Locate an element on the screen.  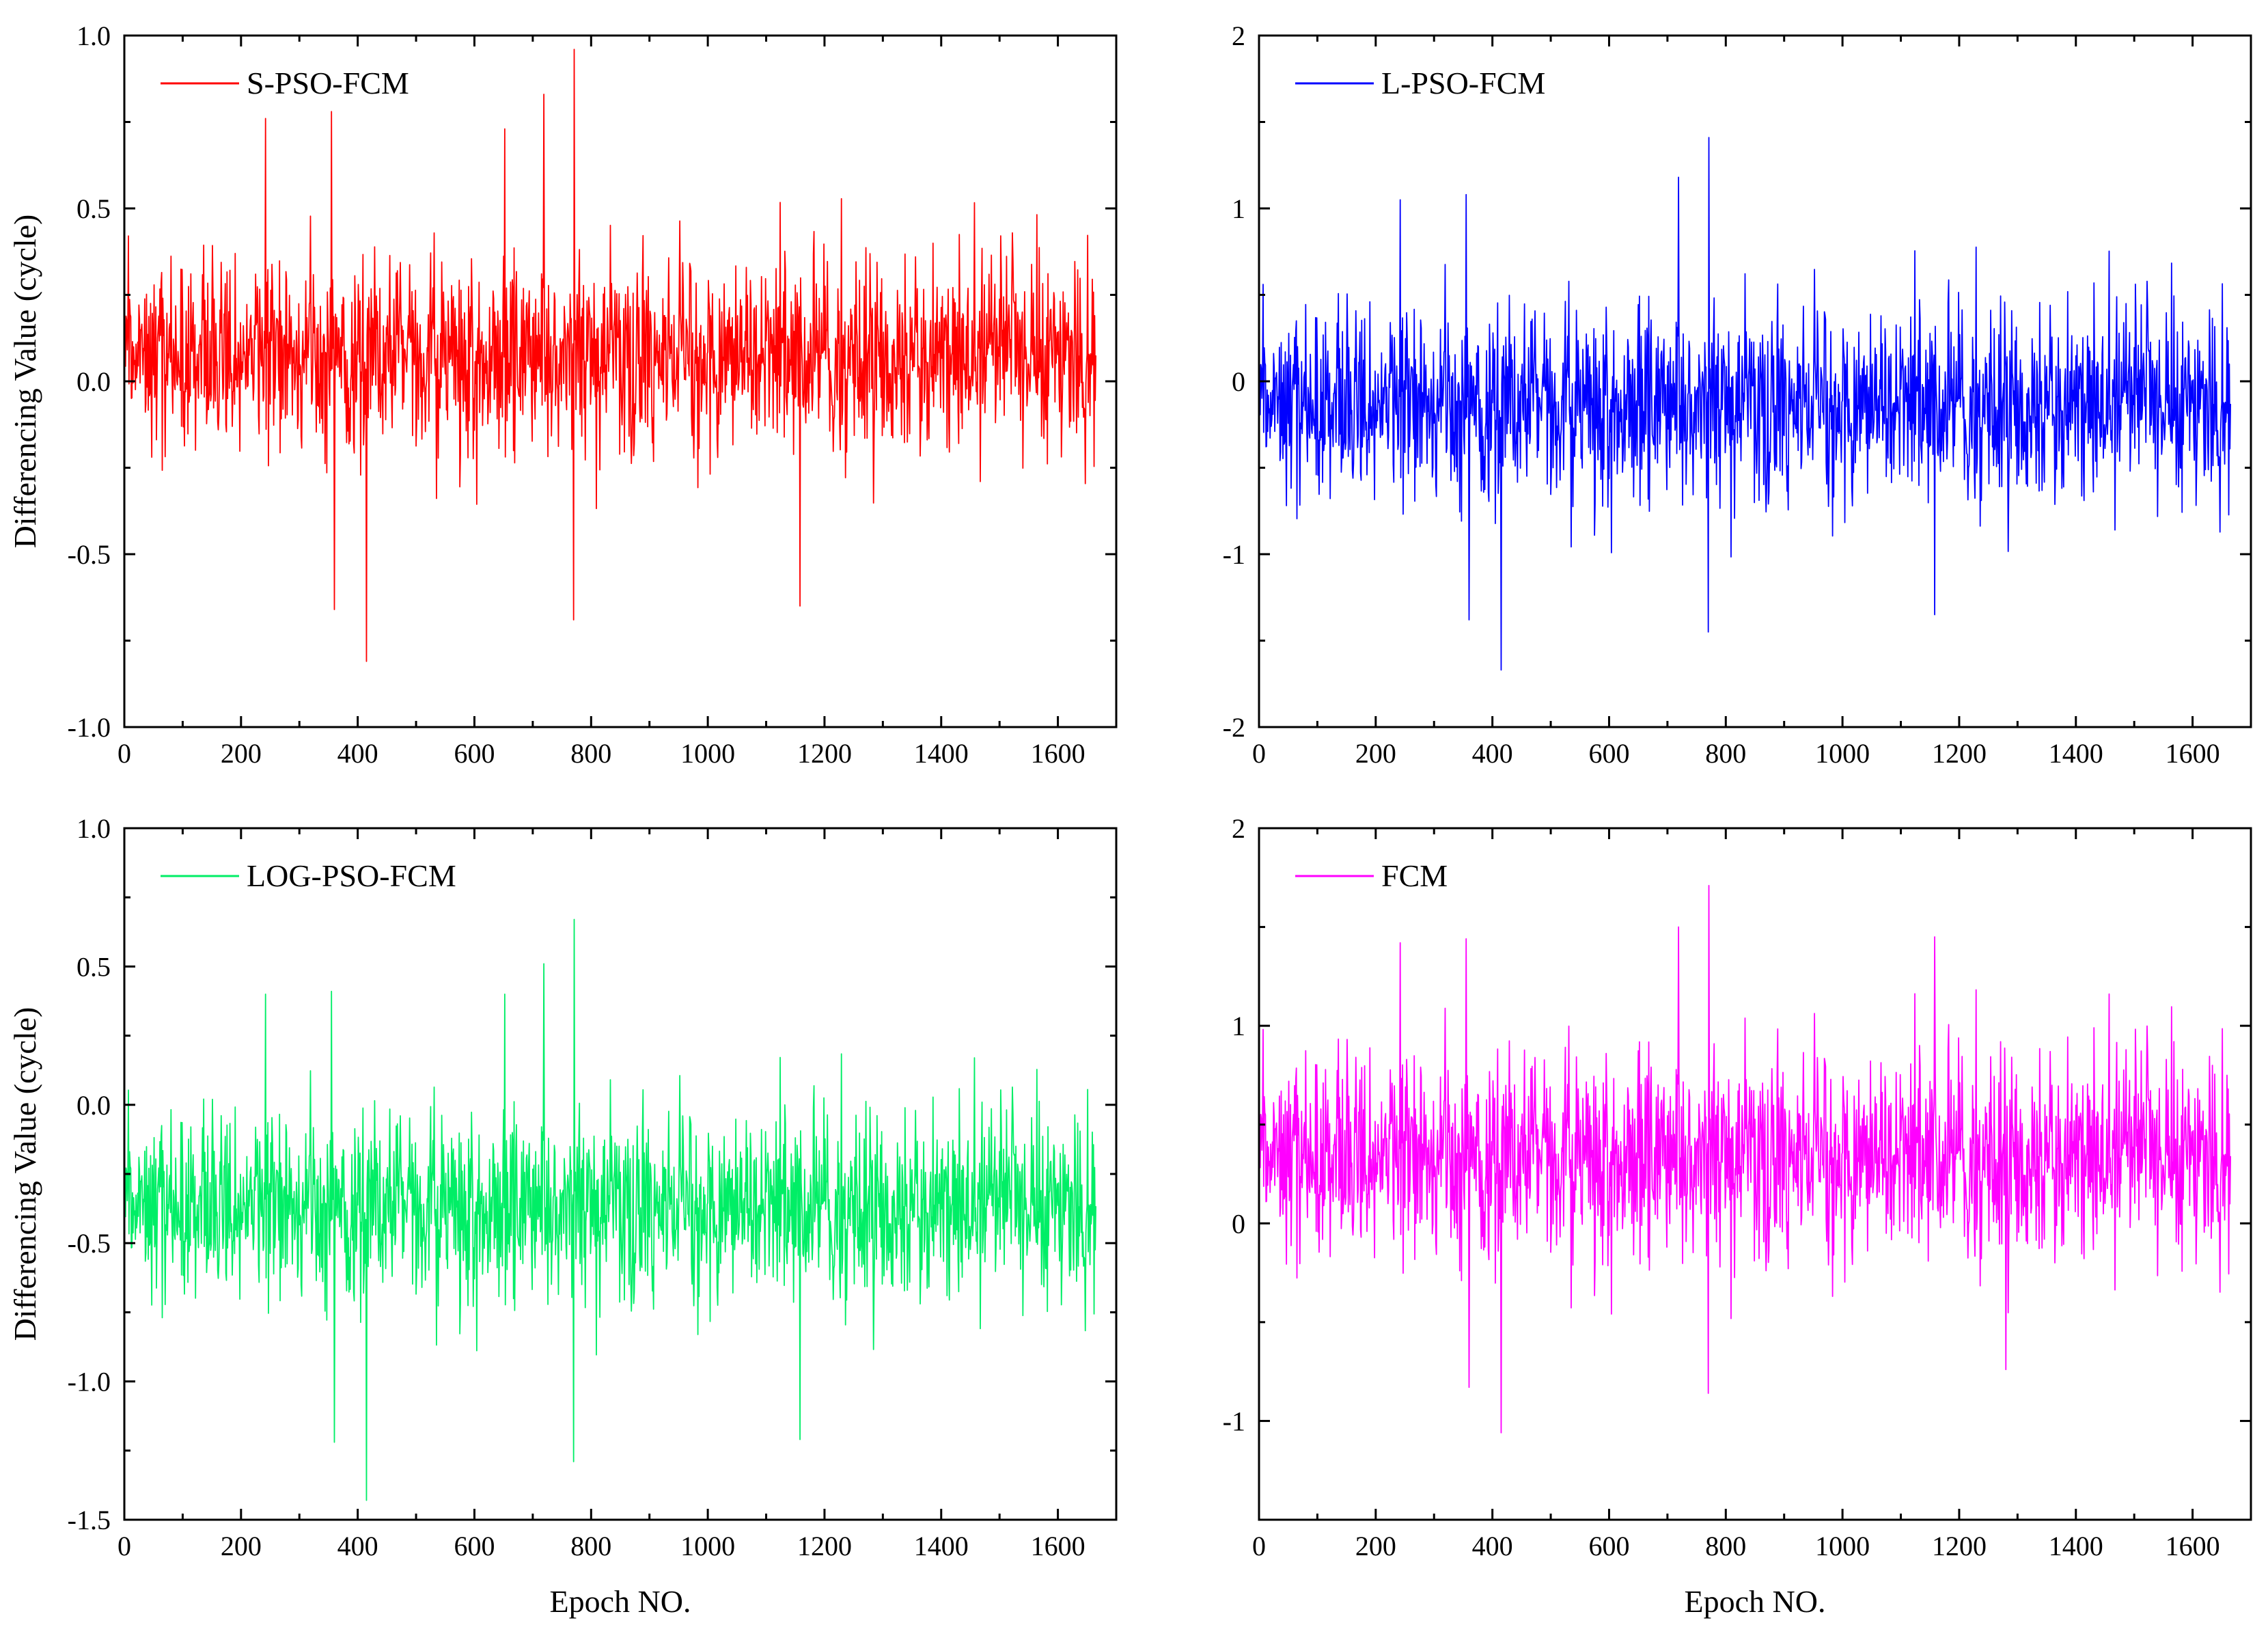
series-line-l-pso-fcm is located at coordinates (1745, 404).